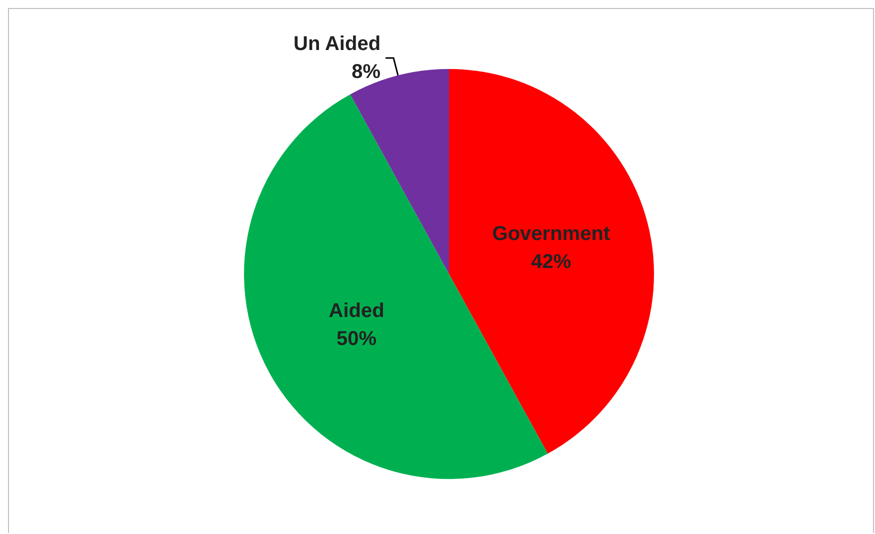  Describe the element at coordinates (337, 44) in the screenshot. I see `slice-label: Un Aided` at that location.